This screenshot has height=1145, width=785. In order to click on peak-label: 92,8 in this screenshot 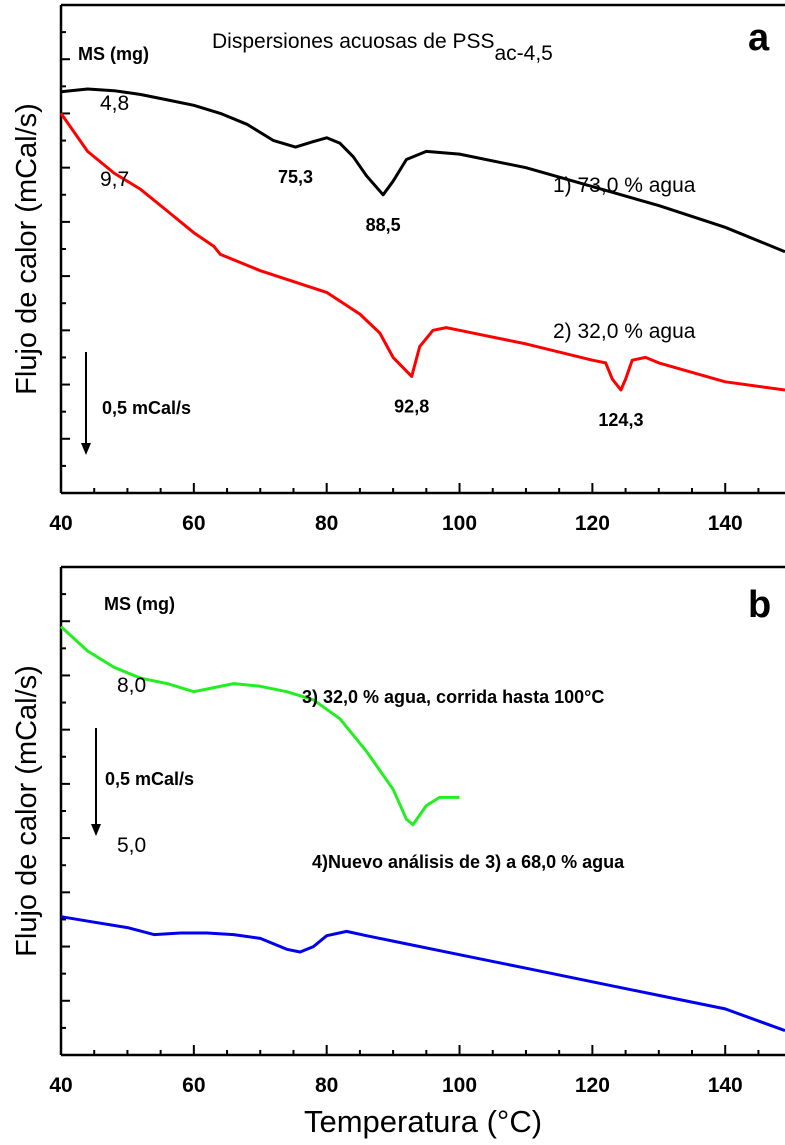, I will do `click(411, 406)`.